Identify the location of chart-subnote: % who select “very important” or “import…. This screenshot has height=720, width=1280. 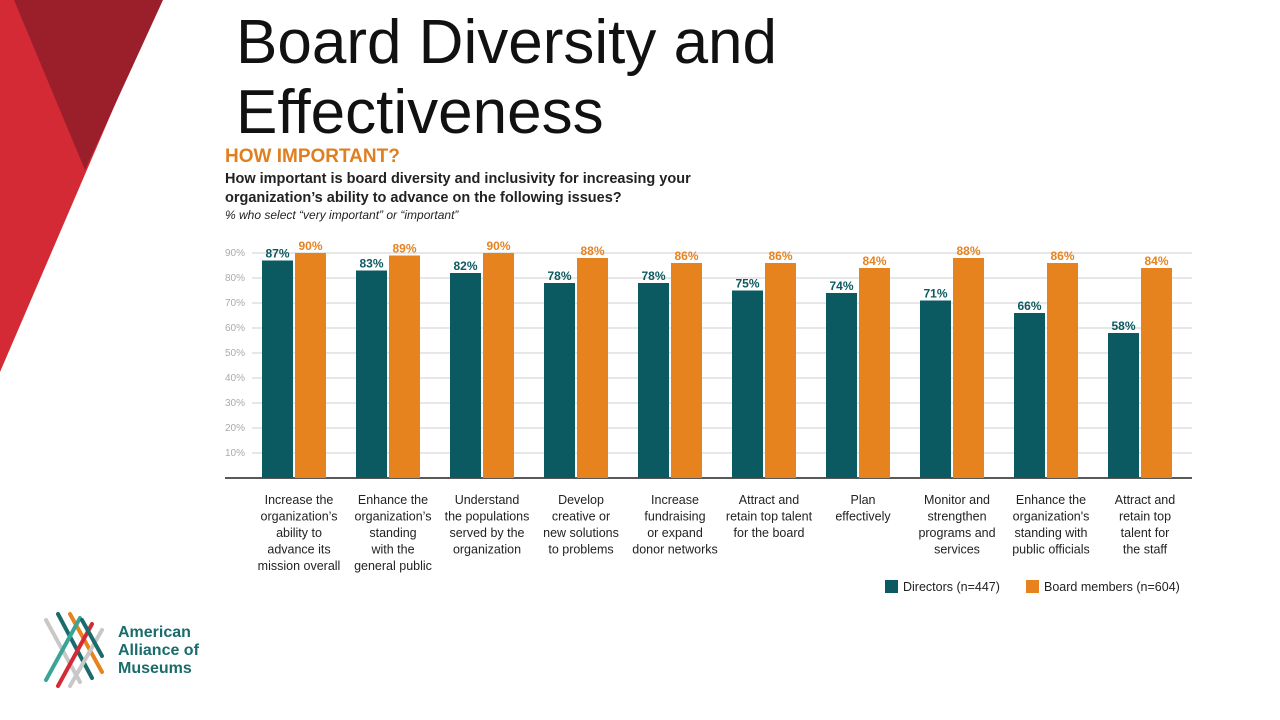
(342, 215).